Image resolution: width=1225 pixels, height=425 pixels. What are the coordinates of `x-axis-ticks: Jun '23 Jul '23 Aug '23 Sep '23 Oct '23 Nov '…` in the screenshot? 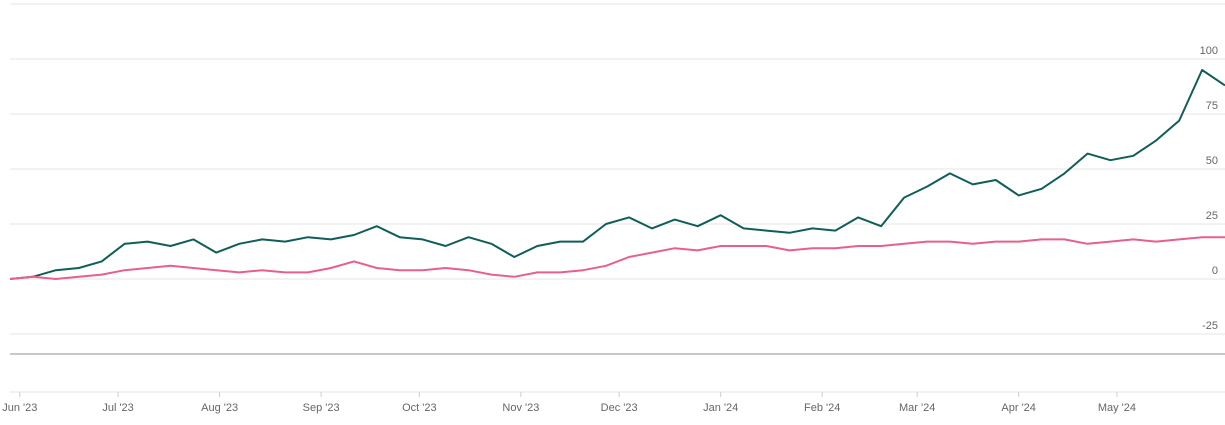 It's located at (569, 403).